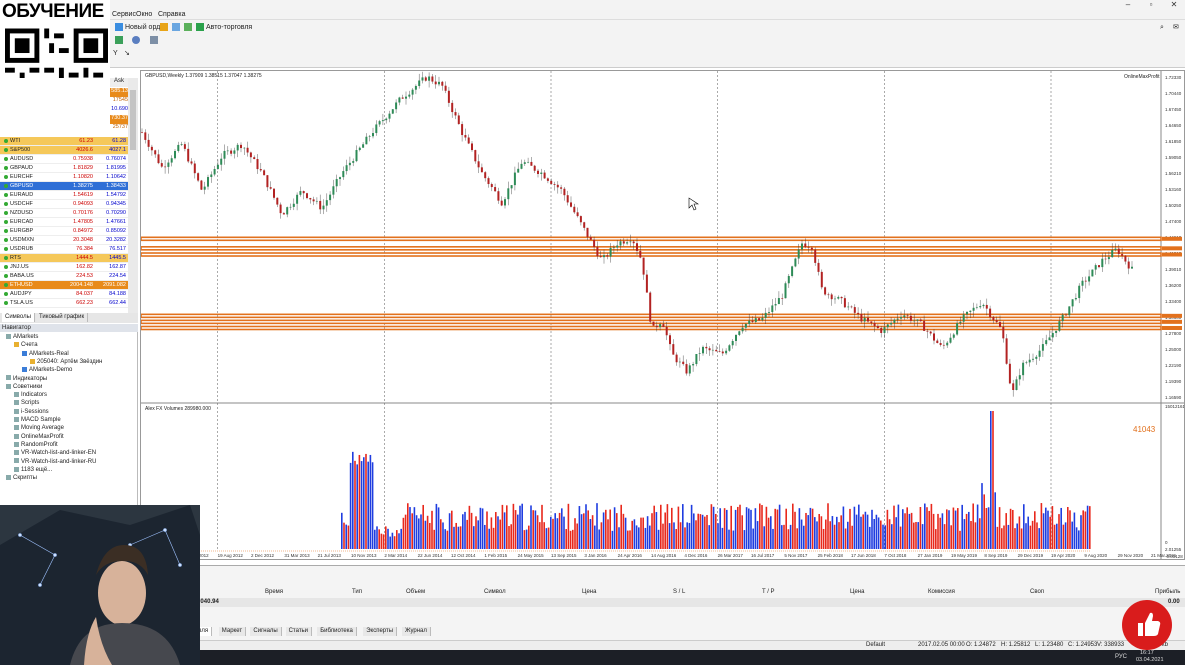 The width and height of the screenshot is (1185, 665). What do you see at coordinates (24, 387) in the screenshot?
I see `navigator-item: Советники` at bounding box center [24, 387].